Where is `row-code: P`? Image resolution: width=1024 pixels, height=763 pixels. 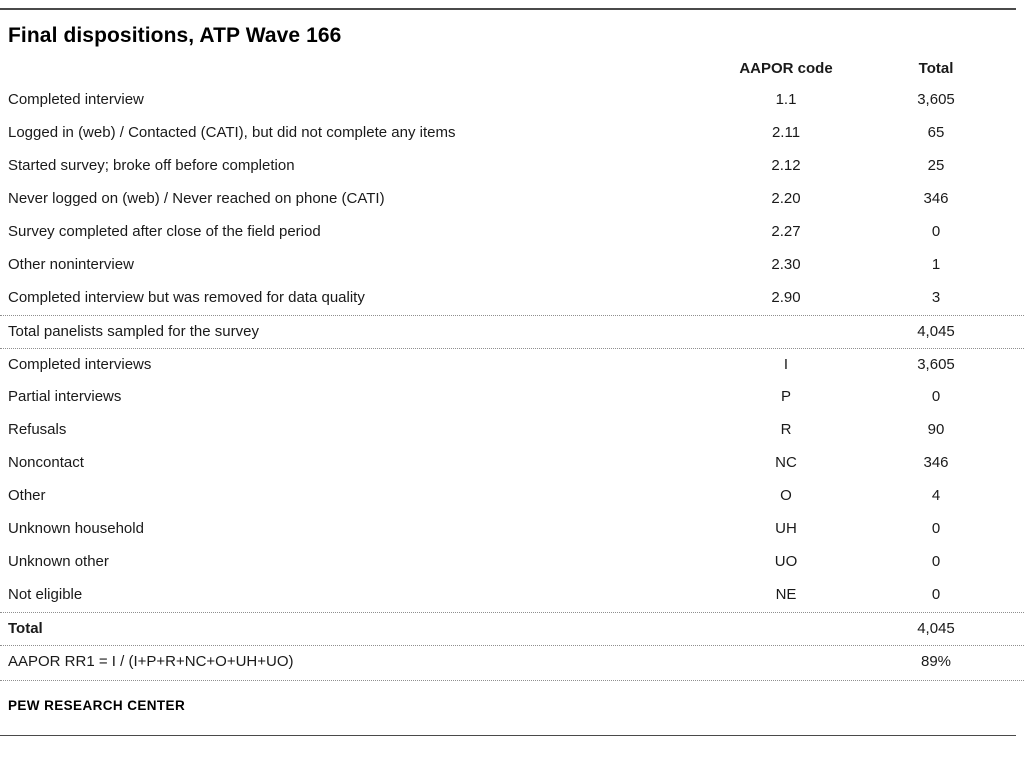
row-code: P is located at coordinates (785, 397).